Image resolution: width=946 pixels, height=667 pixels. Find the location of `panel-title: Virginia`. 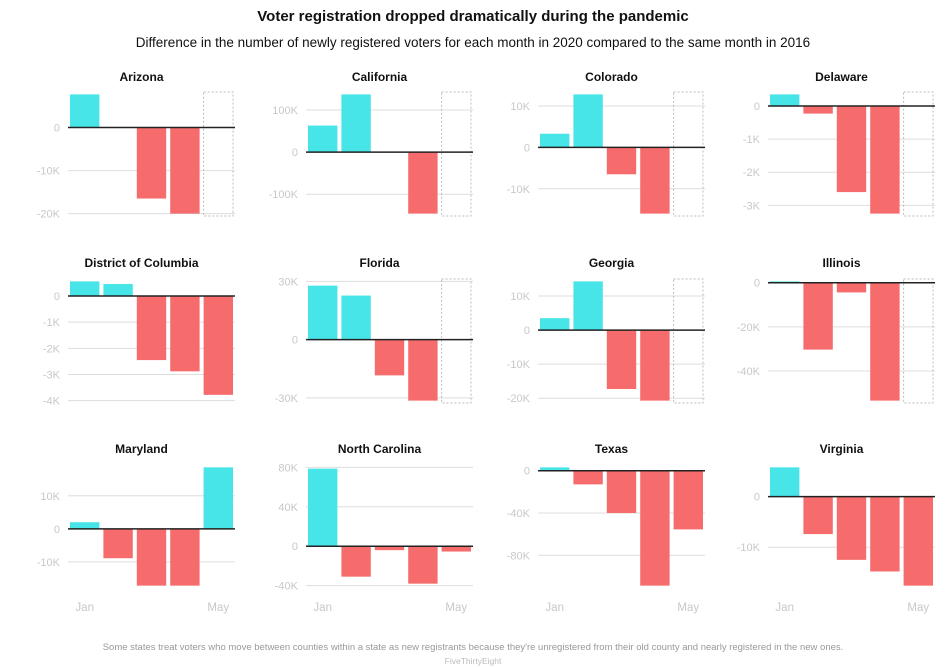

panel-title: Virginia is located at coordinates (842, 449).